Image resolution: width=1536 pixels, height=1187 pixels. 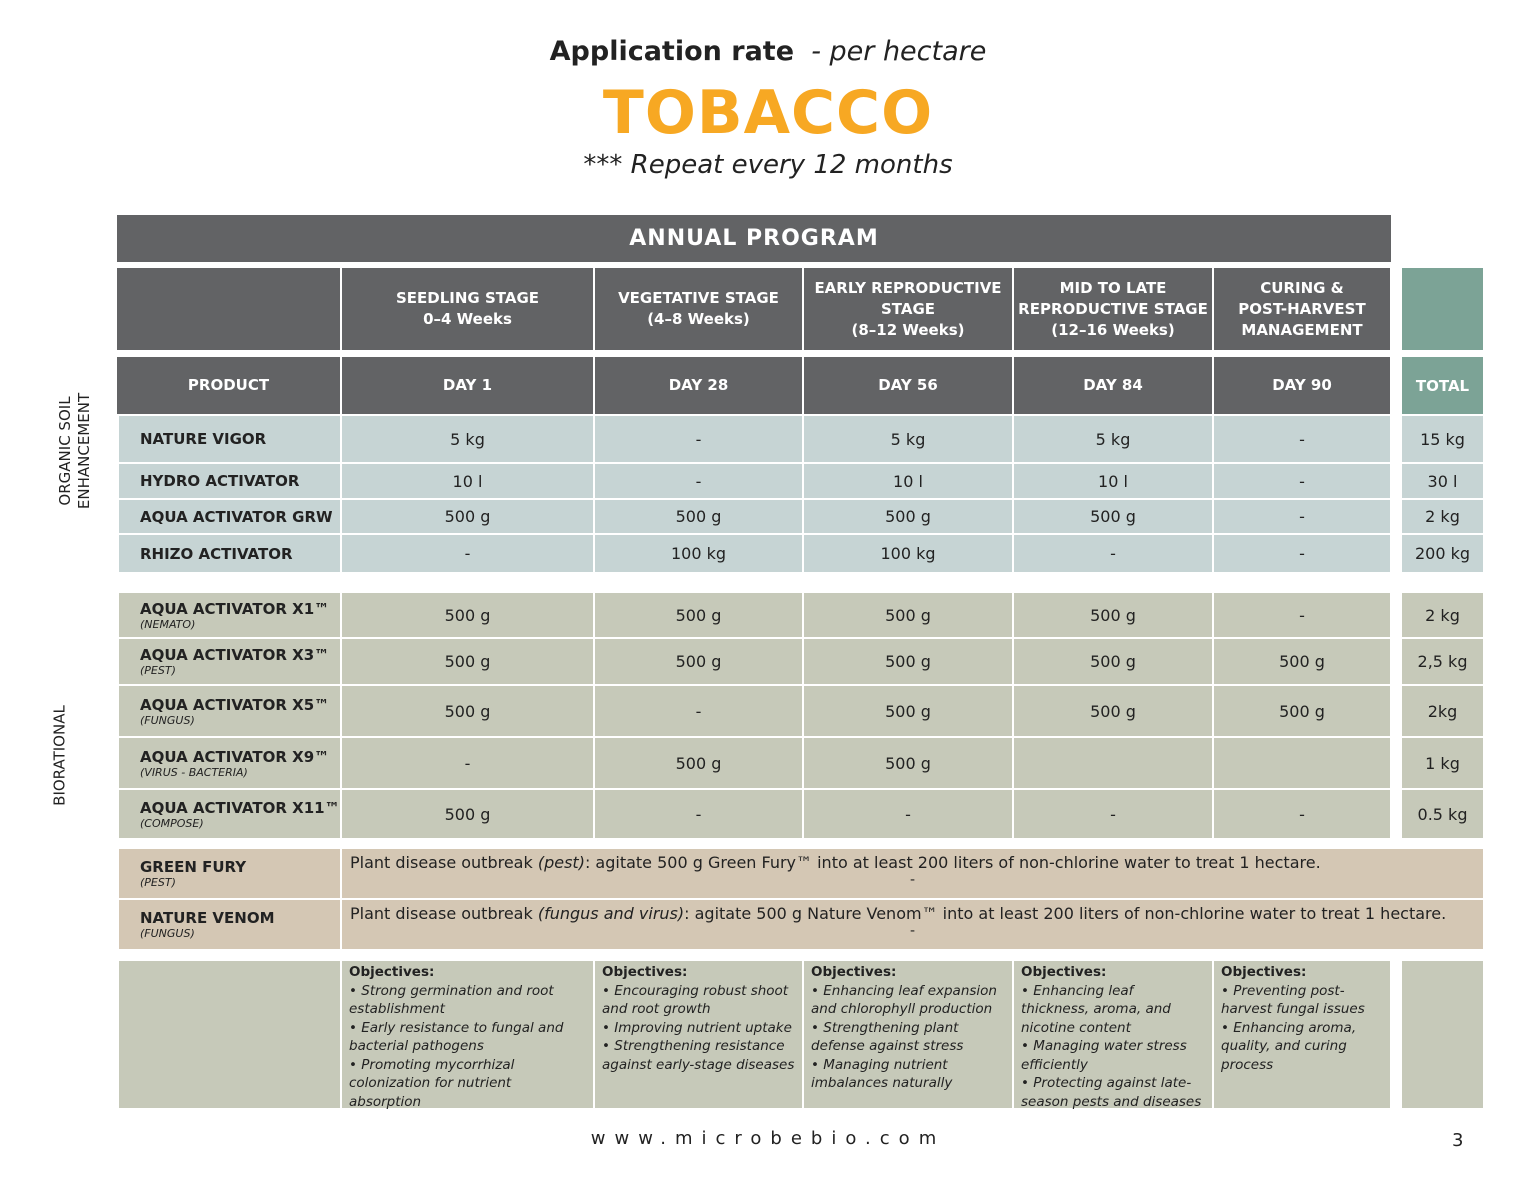 I want to click on side-label-soil: ORGANIC SOIL ENHANCEMENT, so click(x=74, y=451).